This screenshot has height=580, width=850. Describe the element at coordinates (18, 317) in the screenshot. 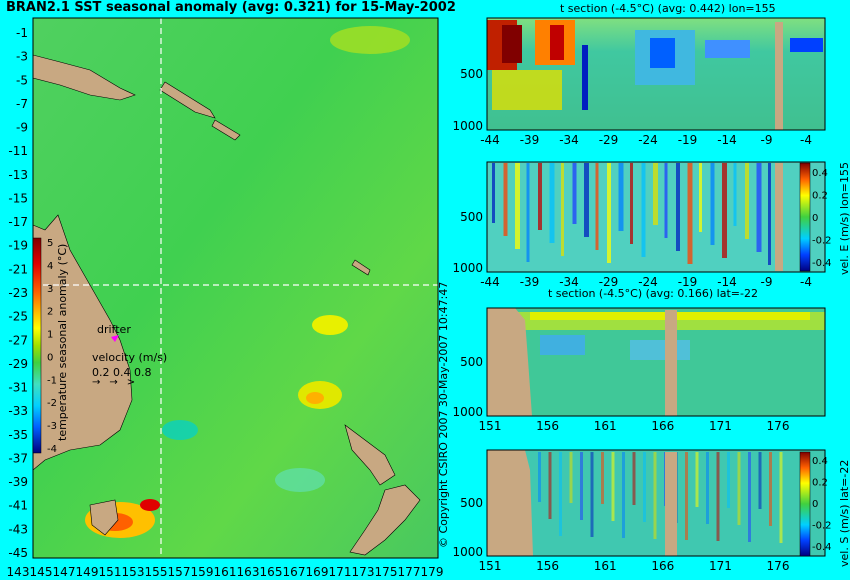

I see `map-y-tick-label: -25` at that location.